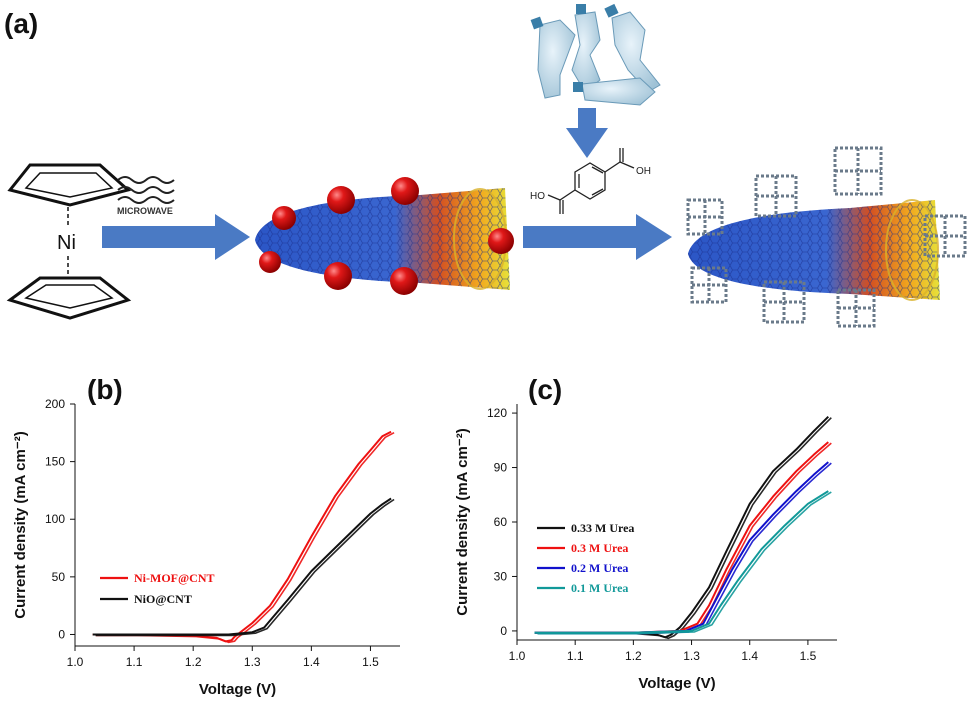 Image resolution: width=972 pixels, height=703 pixels. What do you see at coordinates (146, 196) in the screenshot?
I see `microwave-icon: MICROWAVE` at bounding box center [146, 196].